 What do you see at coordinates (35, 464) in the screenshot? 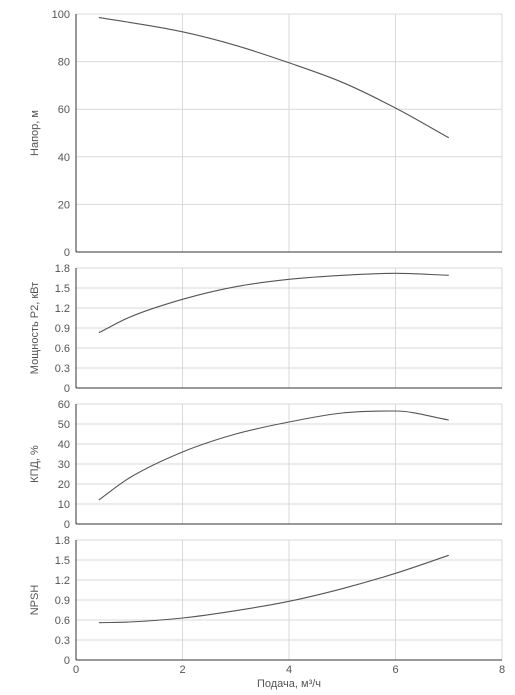
I see `y-axis-title: КПД, %` at bounding box center [35, 464].